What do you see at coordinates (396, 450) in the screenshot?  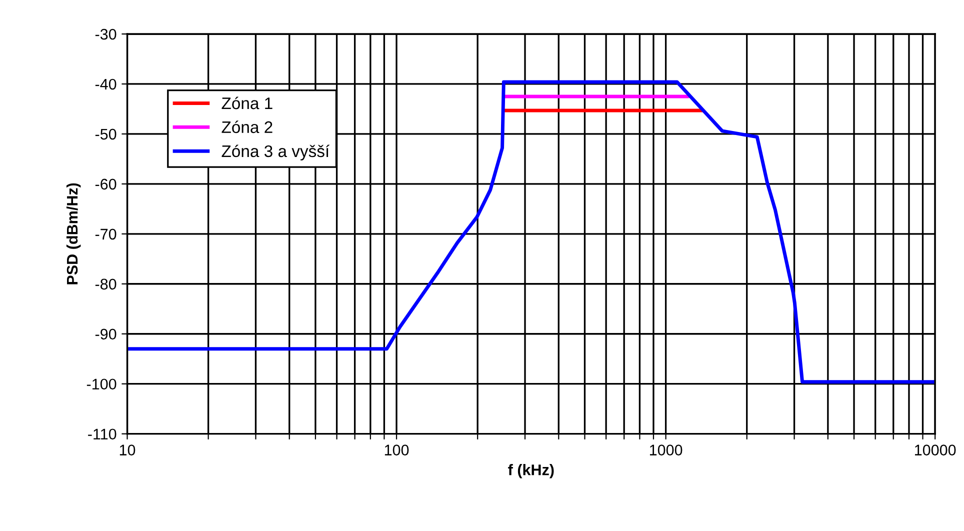 I see `x-tick-label: 100` at bounding box center [396, 450].